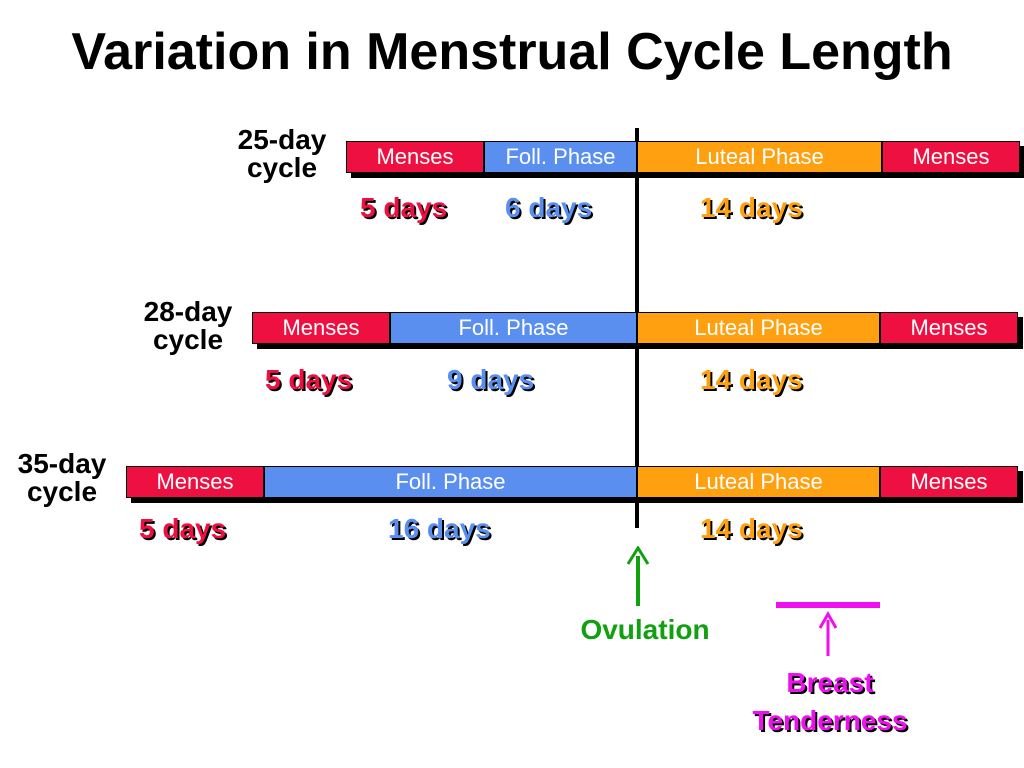 Image resolution: width=1024 pixels, height=768 pixels. I want to click on follicular-length: 9 days, so click(491, 379).